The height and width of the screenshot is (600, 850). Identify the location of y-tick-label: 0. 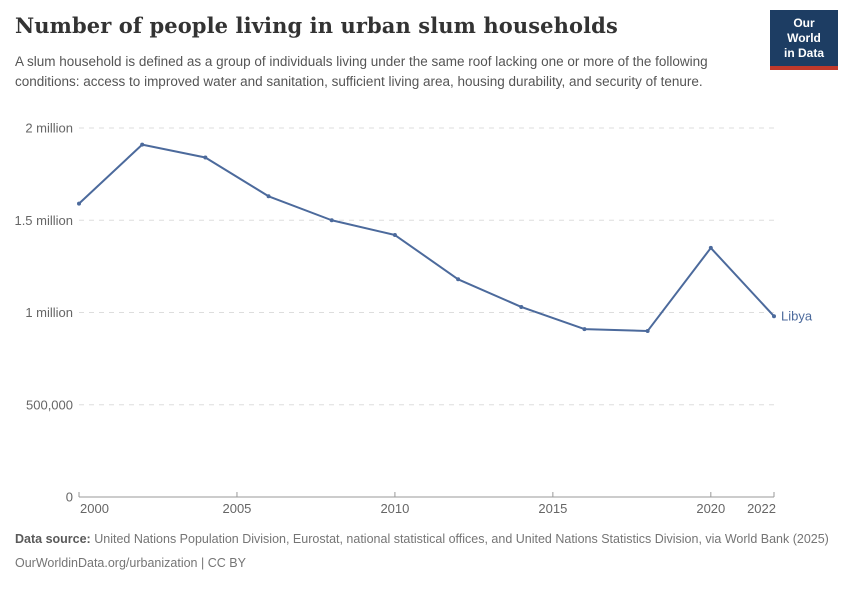
(69, 497).